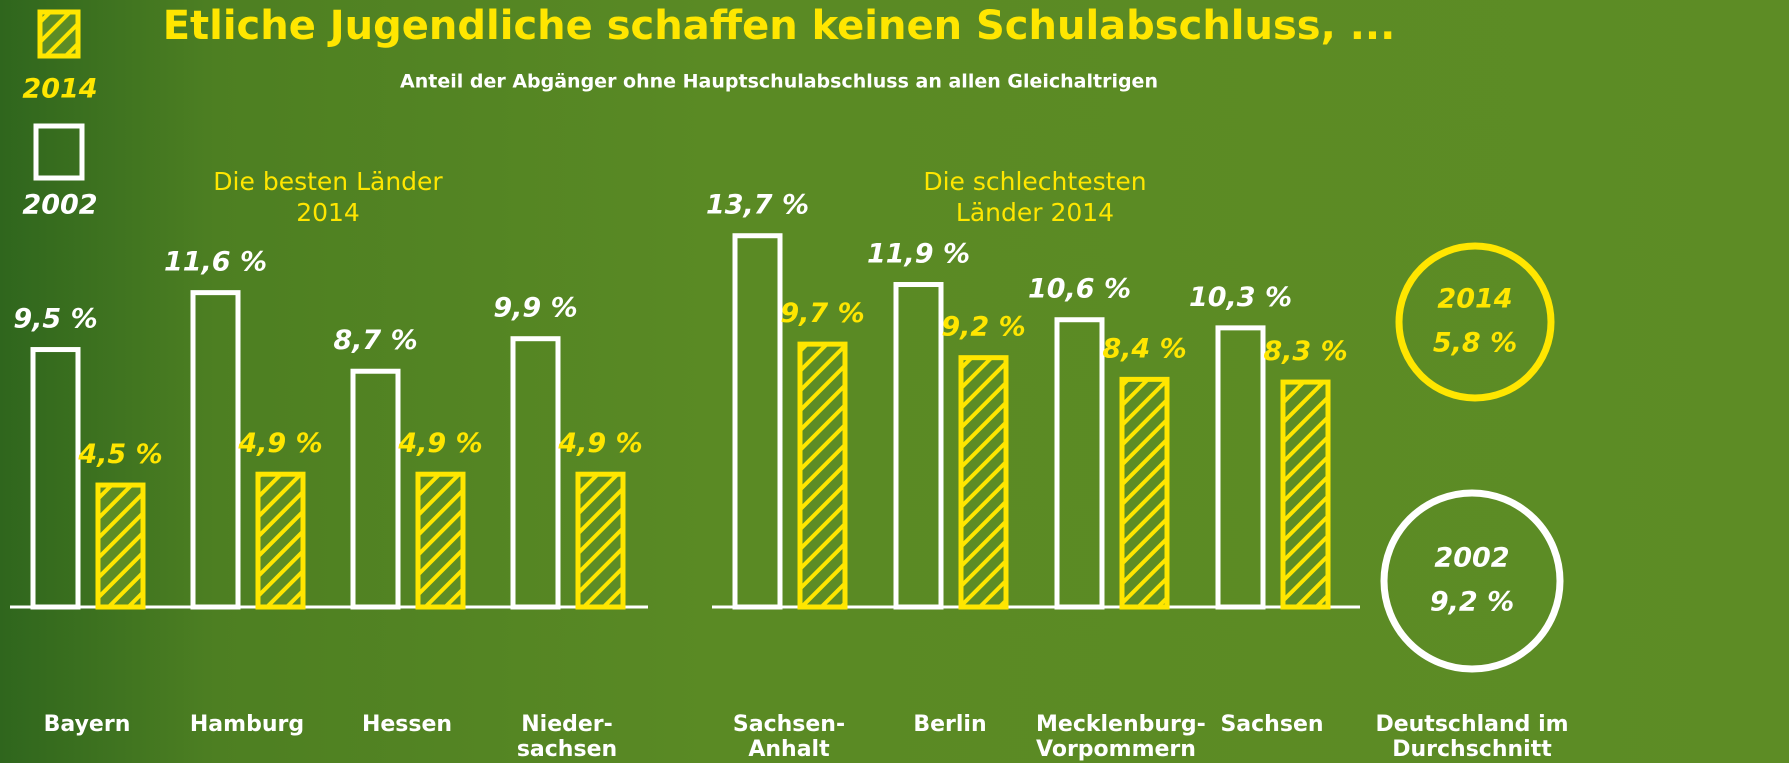 This screenshot has width=1789, height=763. Describe the element at coordinates (1474, 299) in the screenshot. I see `average-year: 2014` at that location.